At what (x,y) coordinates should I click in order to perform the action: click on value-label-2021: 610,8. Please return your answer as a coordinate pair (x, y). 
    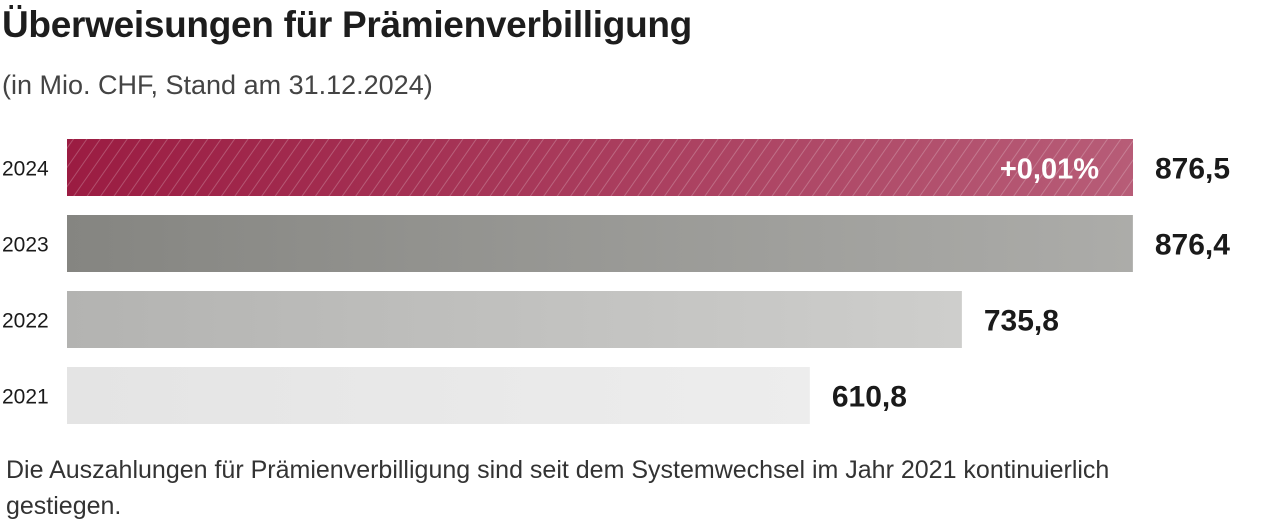
    Looking at the image, I should click on (869, 397).